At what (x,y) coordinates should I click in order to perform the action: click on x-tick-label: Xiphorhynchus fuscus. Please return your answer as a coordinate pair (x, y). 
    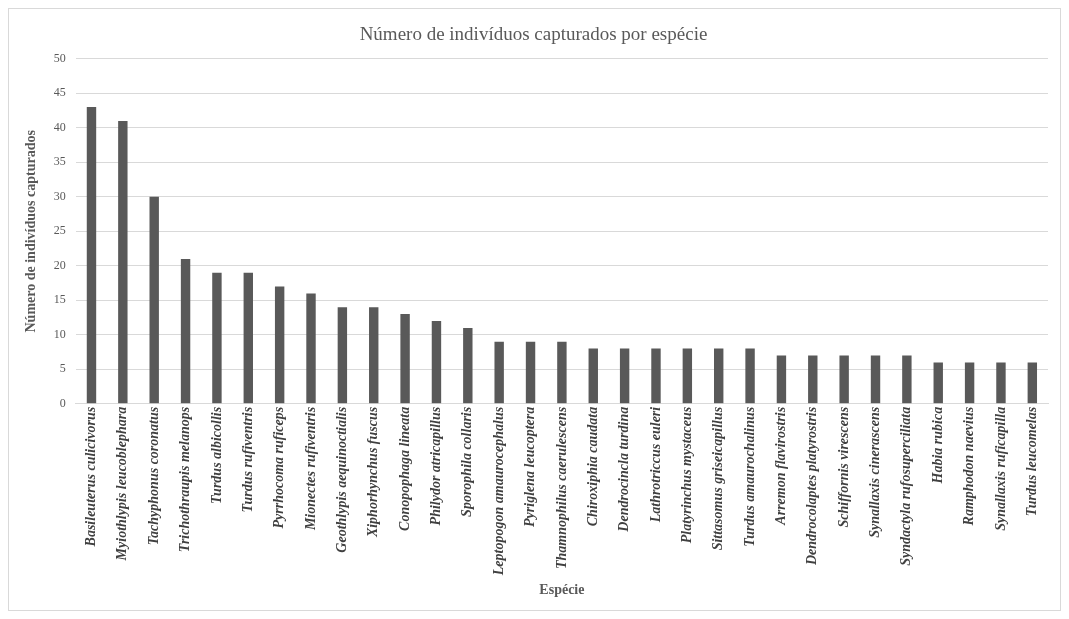
    Looking at the image, I should click on (373, 472).